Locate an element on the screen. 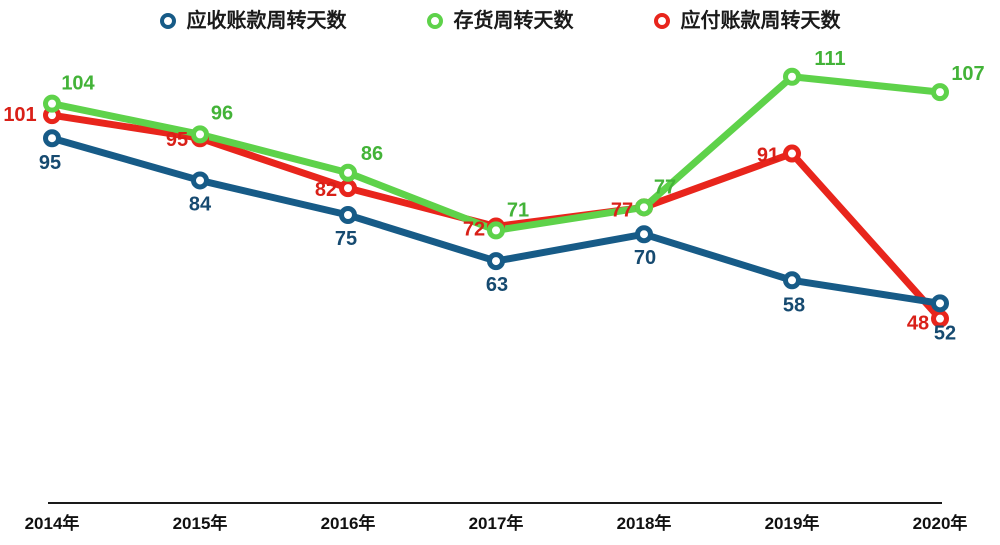 This screenshot has height=545, width=1000. legend-item-receivable-days: 应收账款周转天数 is located at coordinates (253, 21).